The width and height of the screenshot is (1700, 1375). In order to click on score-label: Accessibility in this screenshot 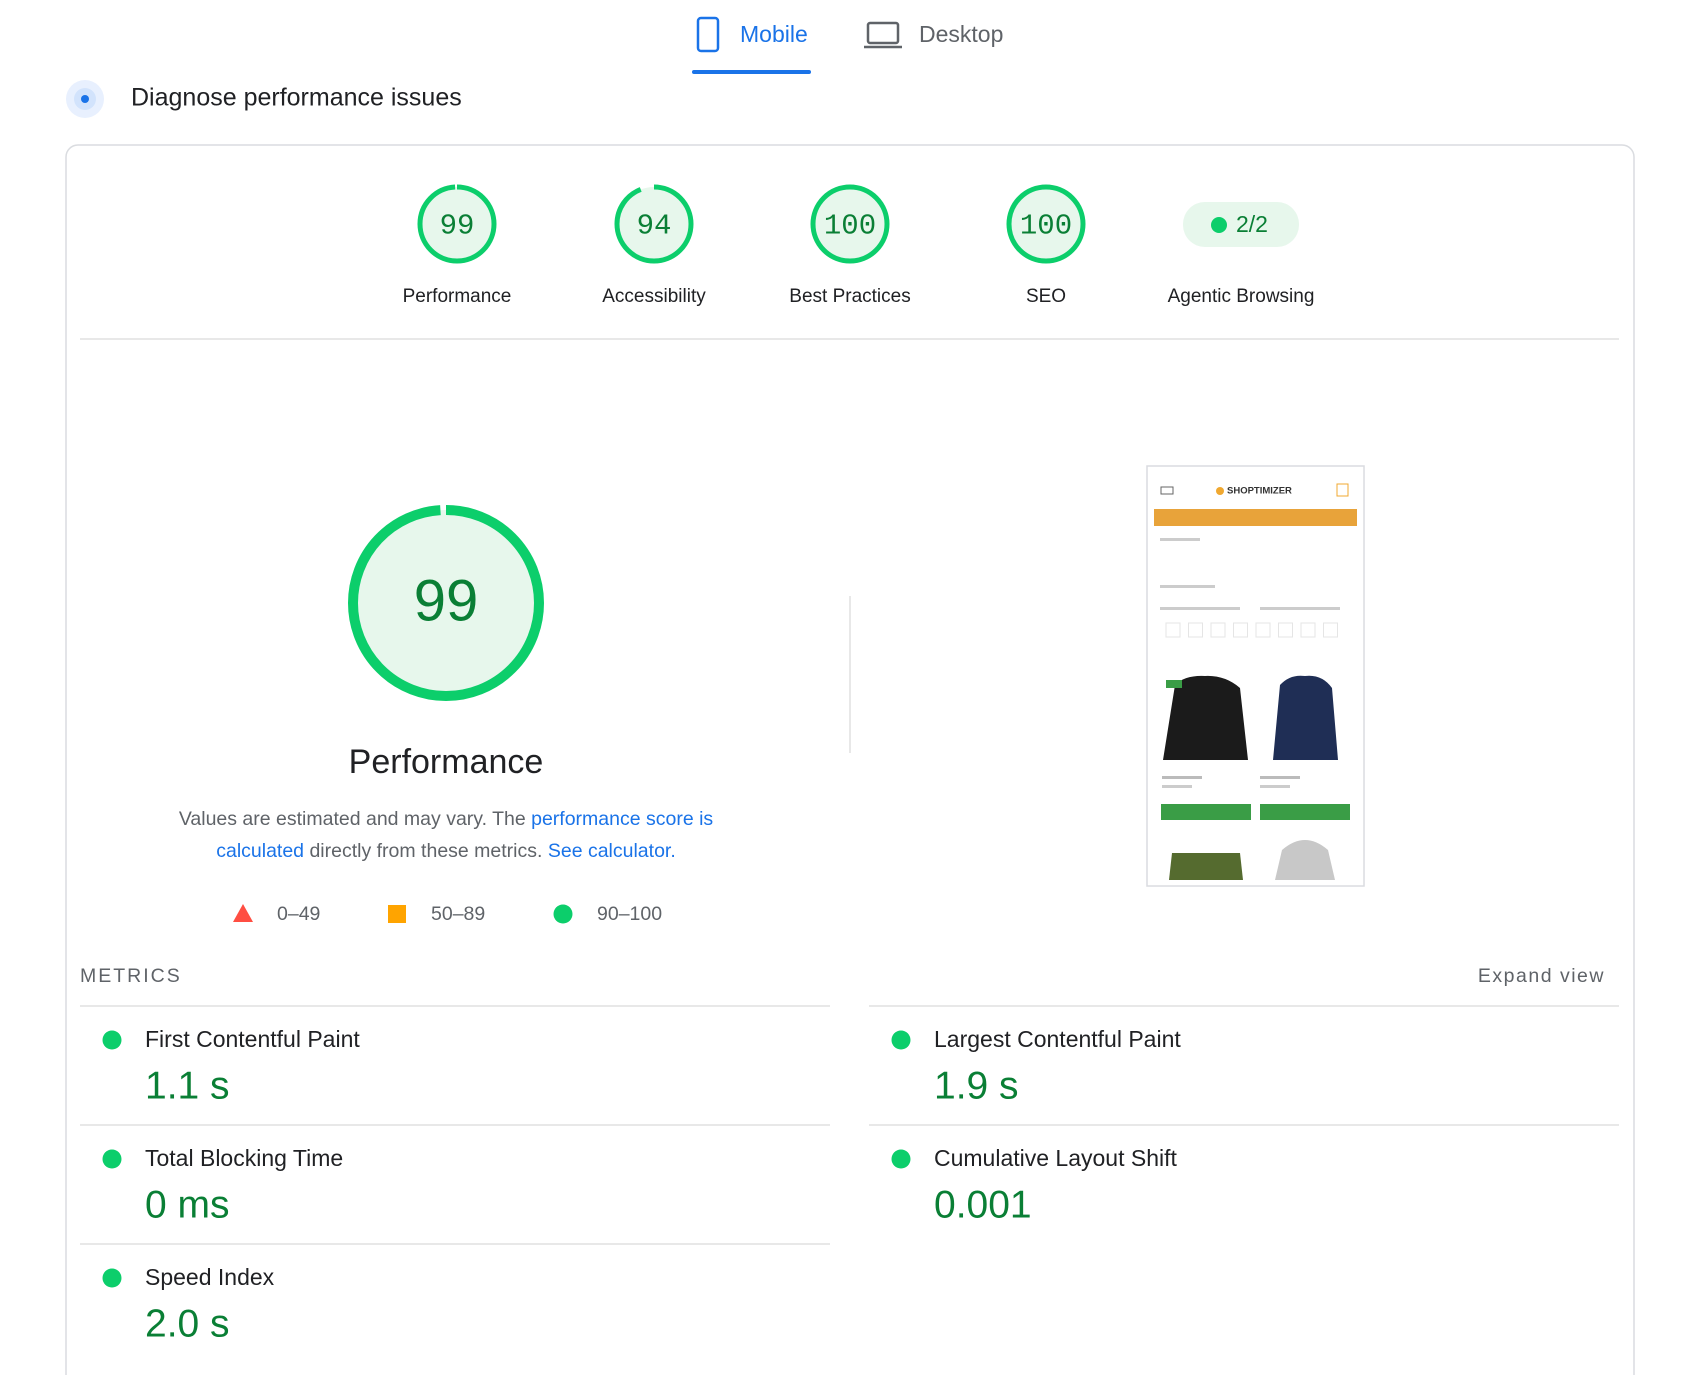, I will do `click(654, 296)`.